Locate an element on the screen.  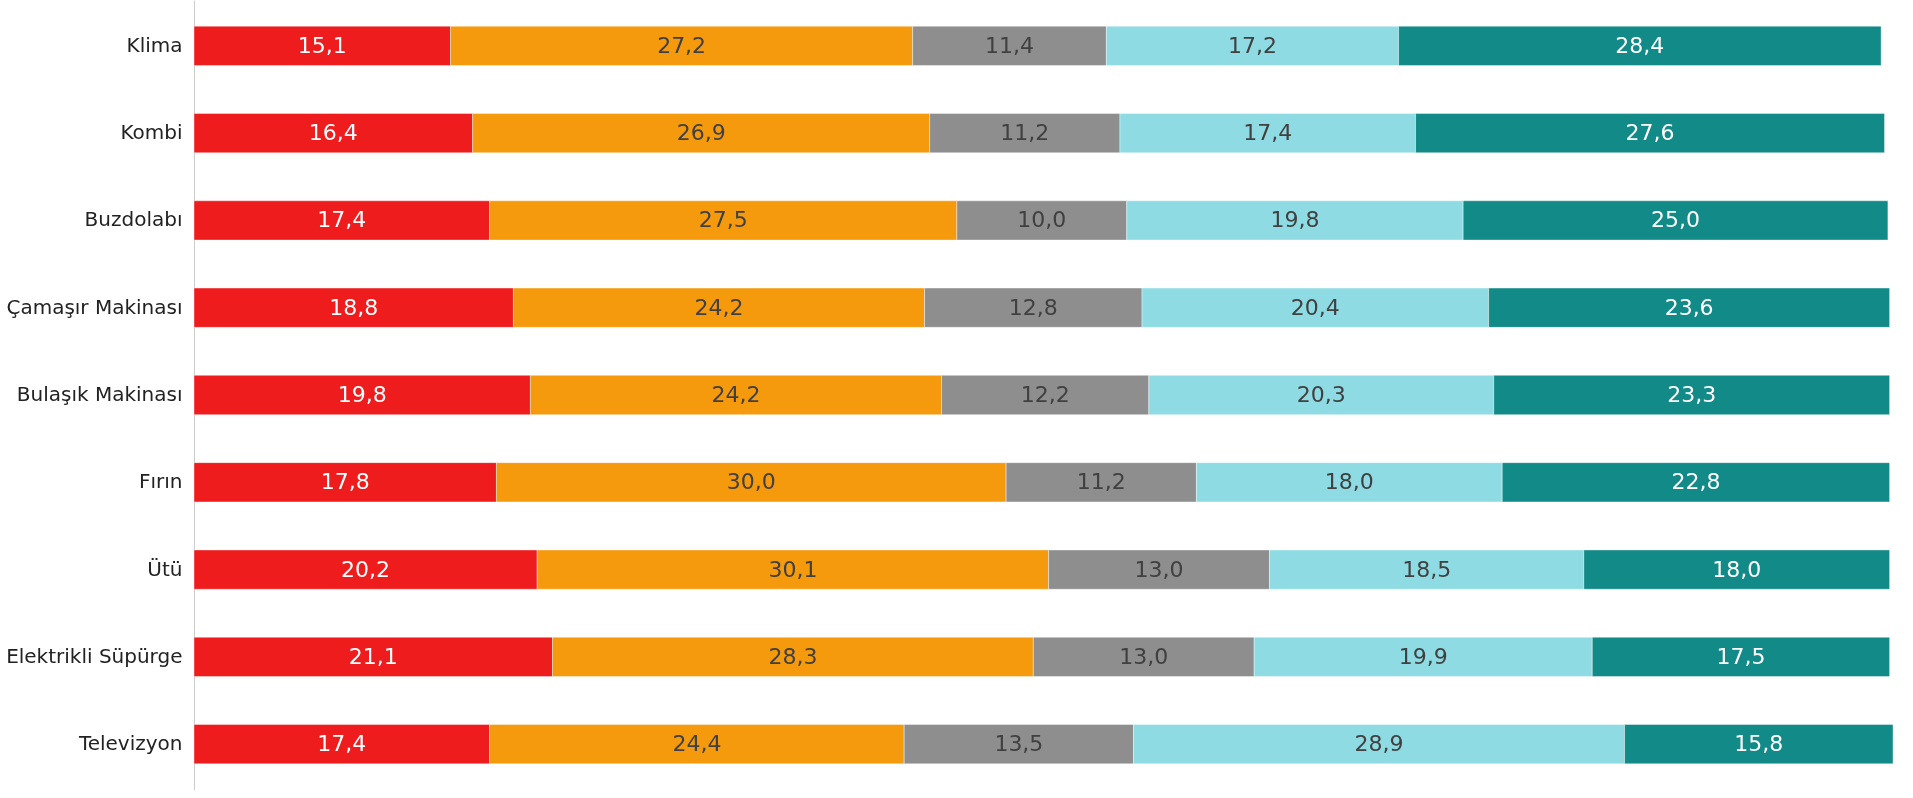
data-label: 25,0 is located at coordinates (1676, 220).